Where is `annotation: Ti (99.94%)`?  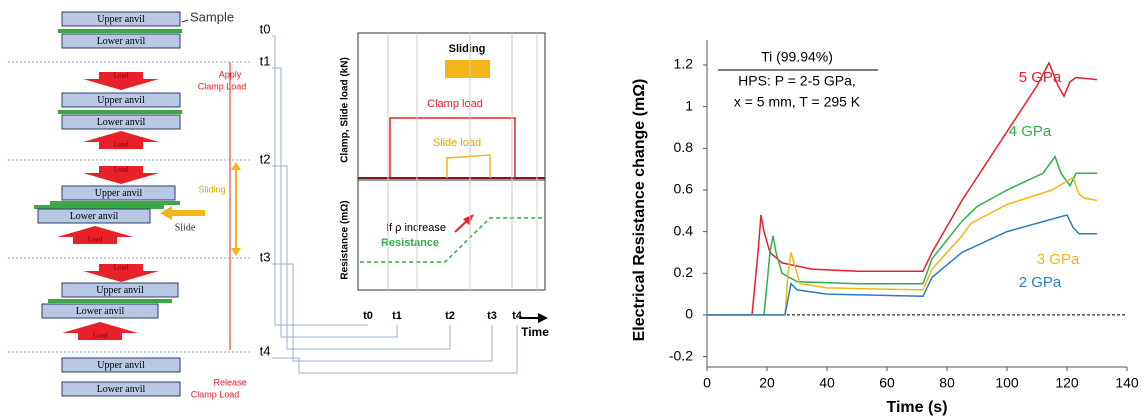 annotation: Ti (99.94%) is located at coordinates (797, 57).